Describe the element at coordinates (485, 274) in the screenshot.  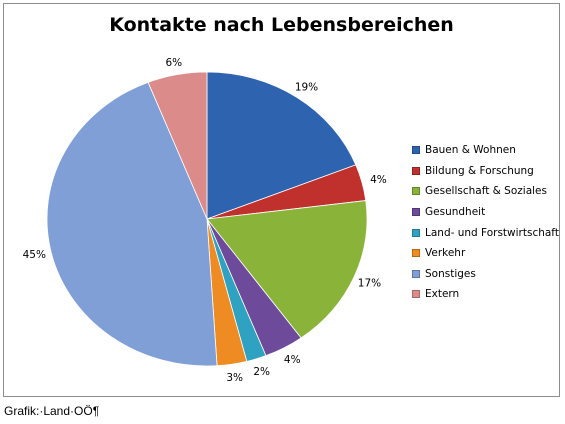
I see `legend-item-sonstiges: Sonstiges` at that location.